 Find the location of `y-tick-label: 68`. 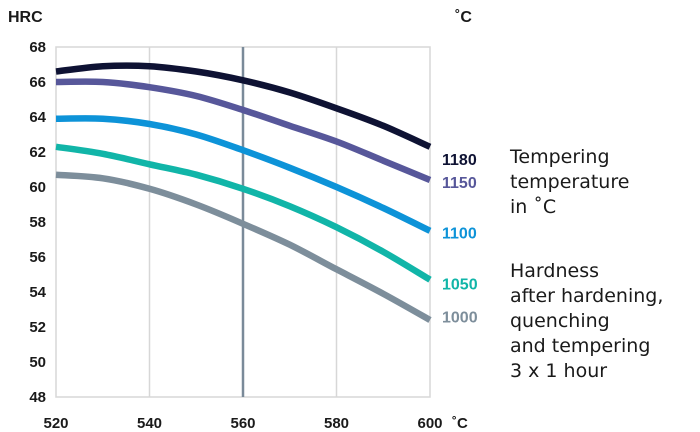

y-tick-label: 68 is located at coordinates (37, 47).